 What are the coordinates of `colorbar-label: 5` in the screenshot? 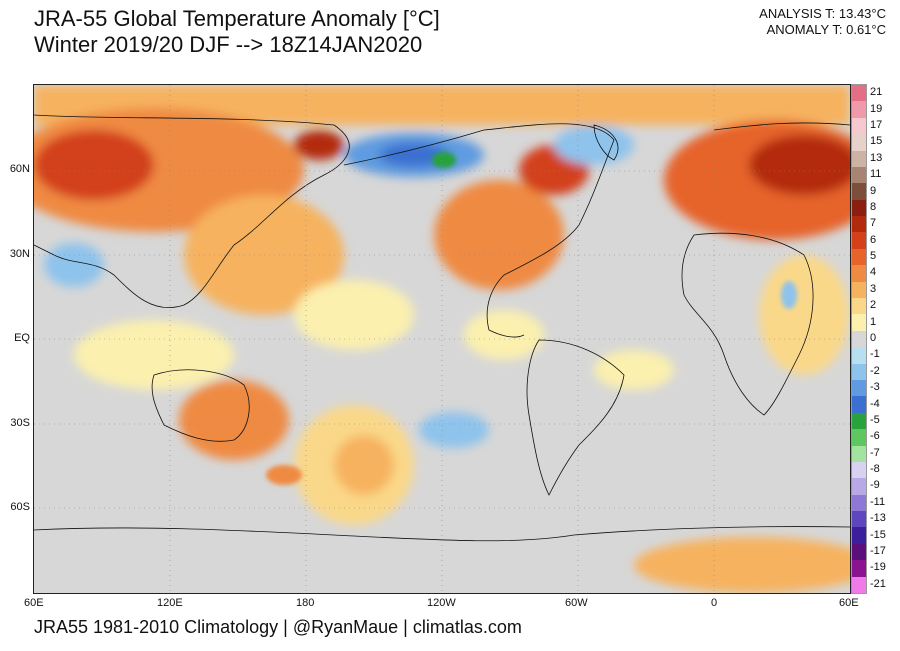 It's located at (873, 256).